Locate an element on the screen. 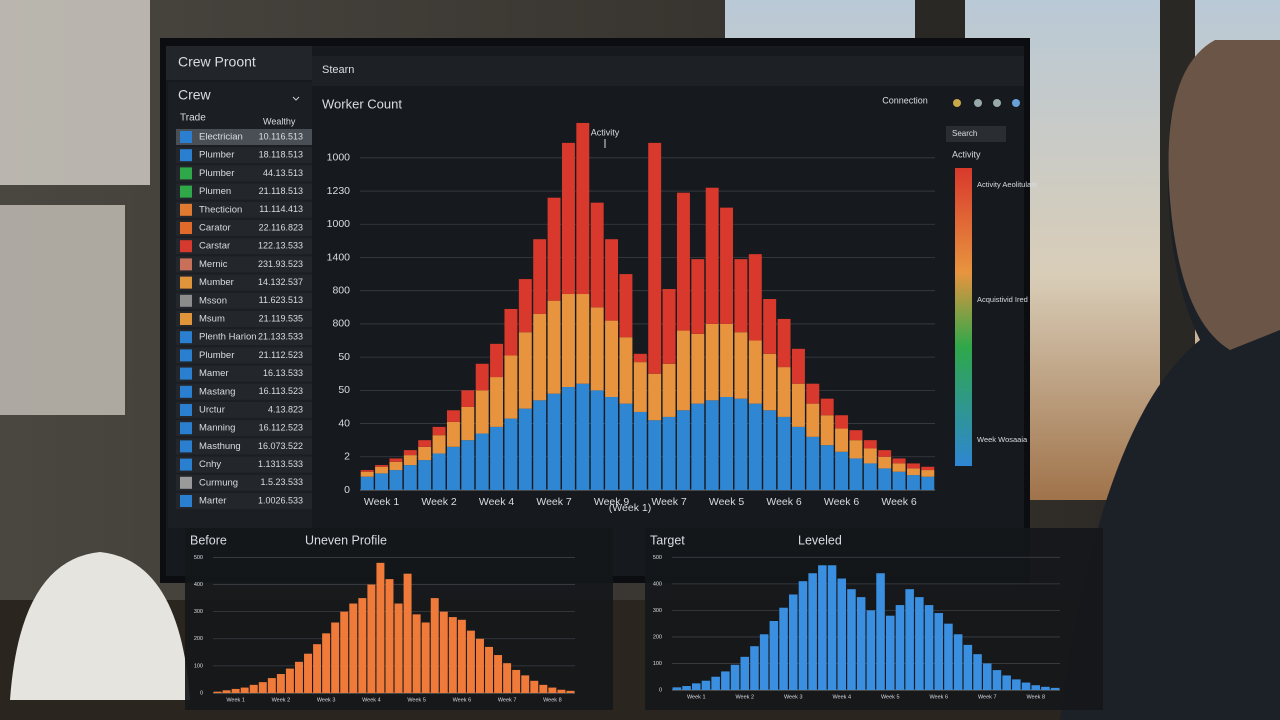 This screenshot has width=1280, height=720. row-value: 21.112.523 is located at coordinates (281, 355).